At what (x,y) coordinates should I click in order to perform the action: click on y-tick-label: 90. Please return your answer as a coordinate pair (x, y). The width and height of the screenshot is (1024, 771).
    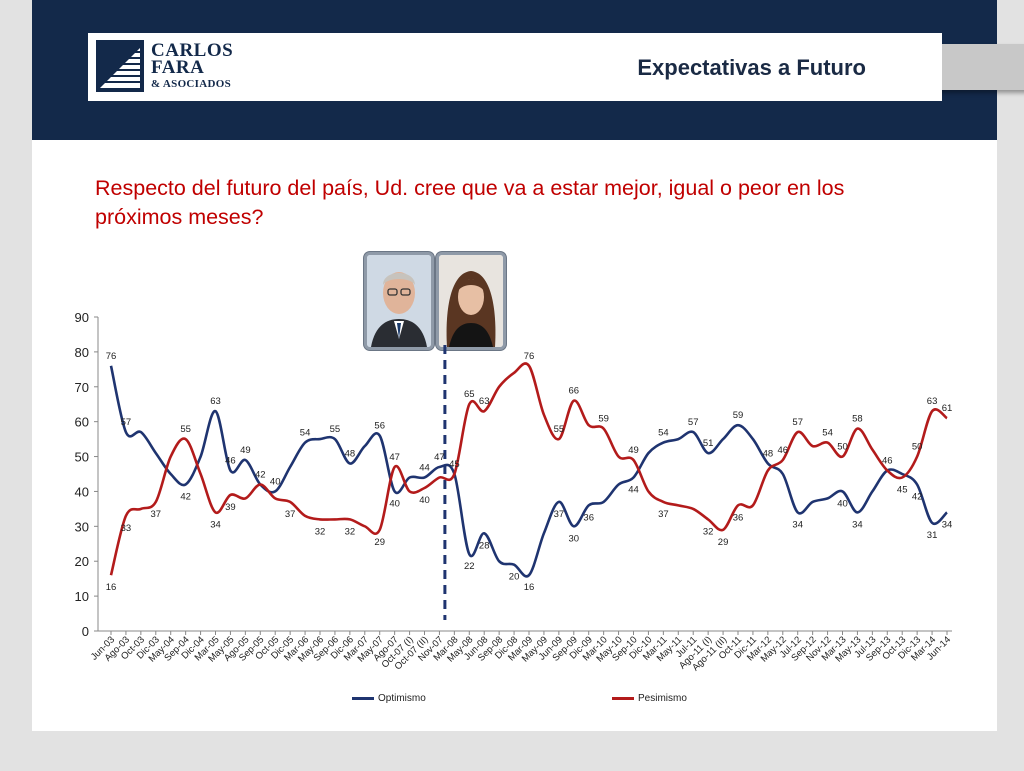
    Looking at the image, I should click on (82, 317).